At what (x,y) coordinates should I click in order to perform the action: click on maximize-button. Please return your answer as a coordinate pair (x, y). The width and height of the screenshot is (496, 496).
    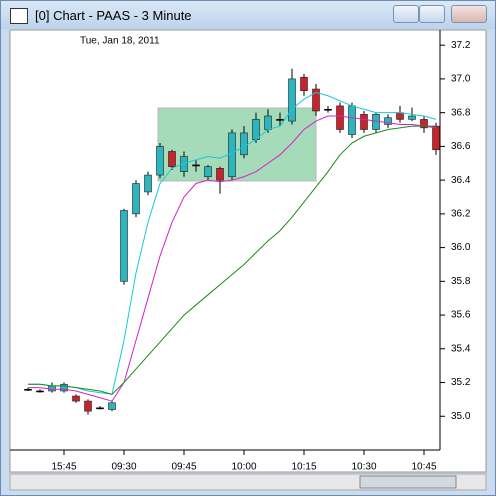
    Looking at the image, I should click on (432, 14).